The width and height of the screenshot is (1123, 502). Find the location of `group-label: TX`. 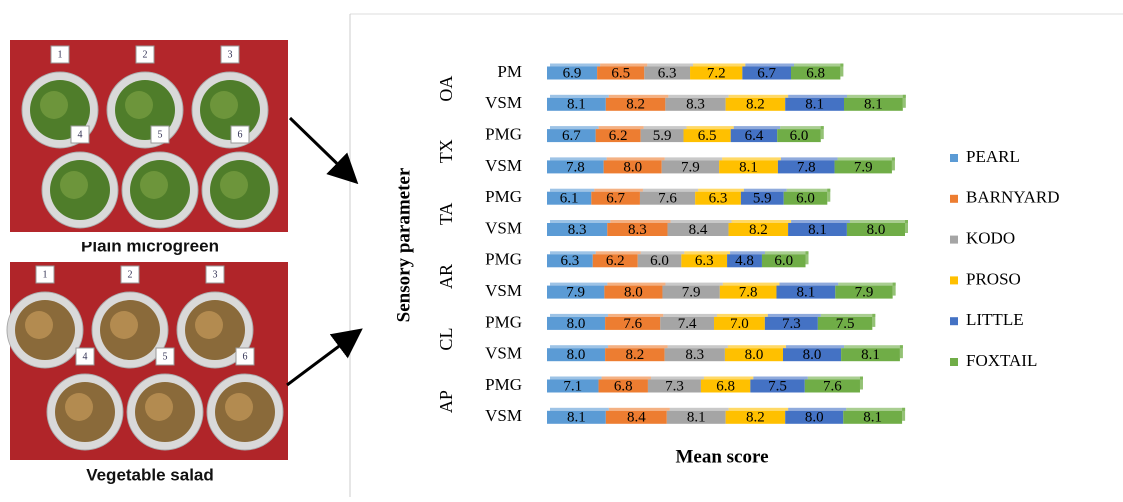

group-label: TX is located at coordinates (446, 151).